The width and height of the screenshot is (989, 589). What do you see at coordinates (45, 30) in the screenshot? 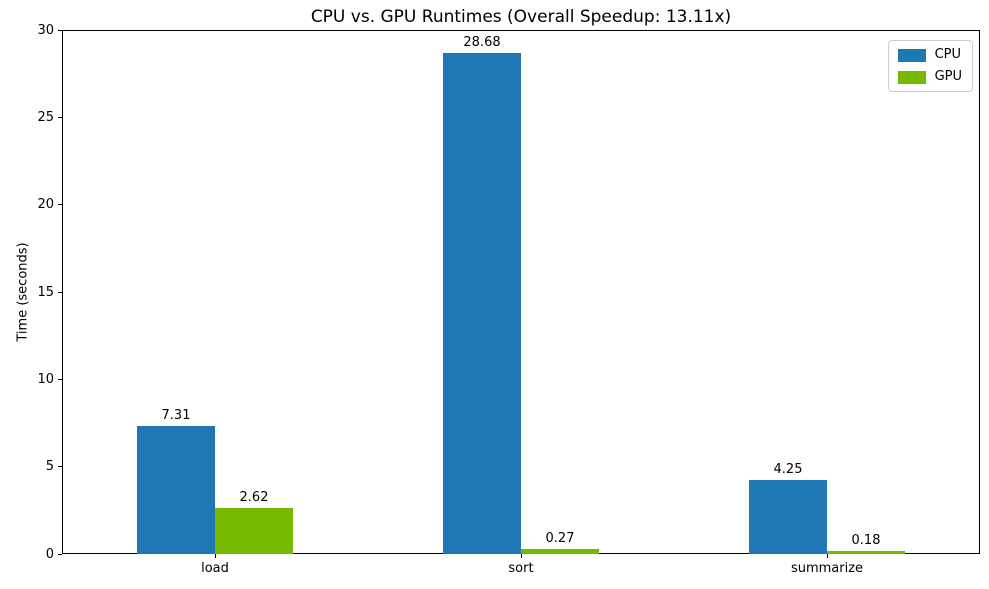
I see `y-tick-label: 30` at bounding box center [45, 30].